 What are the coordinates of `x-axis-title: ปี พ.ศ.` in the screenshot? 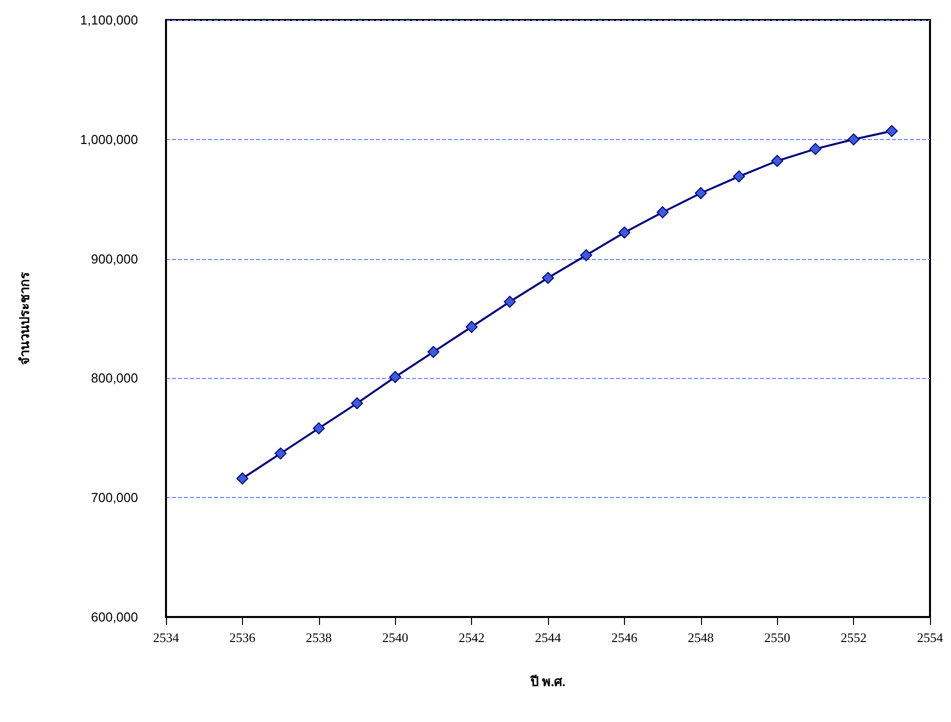 It's located at (548, 681).